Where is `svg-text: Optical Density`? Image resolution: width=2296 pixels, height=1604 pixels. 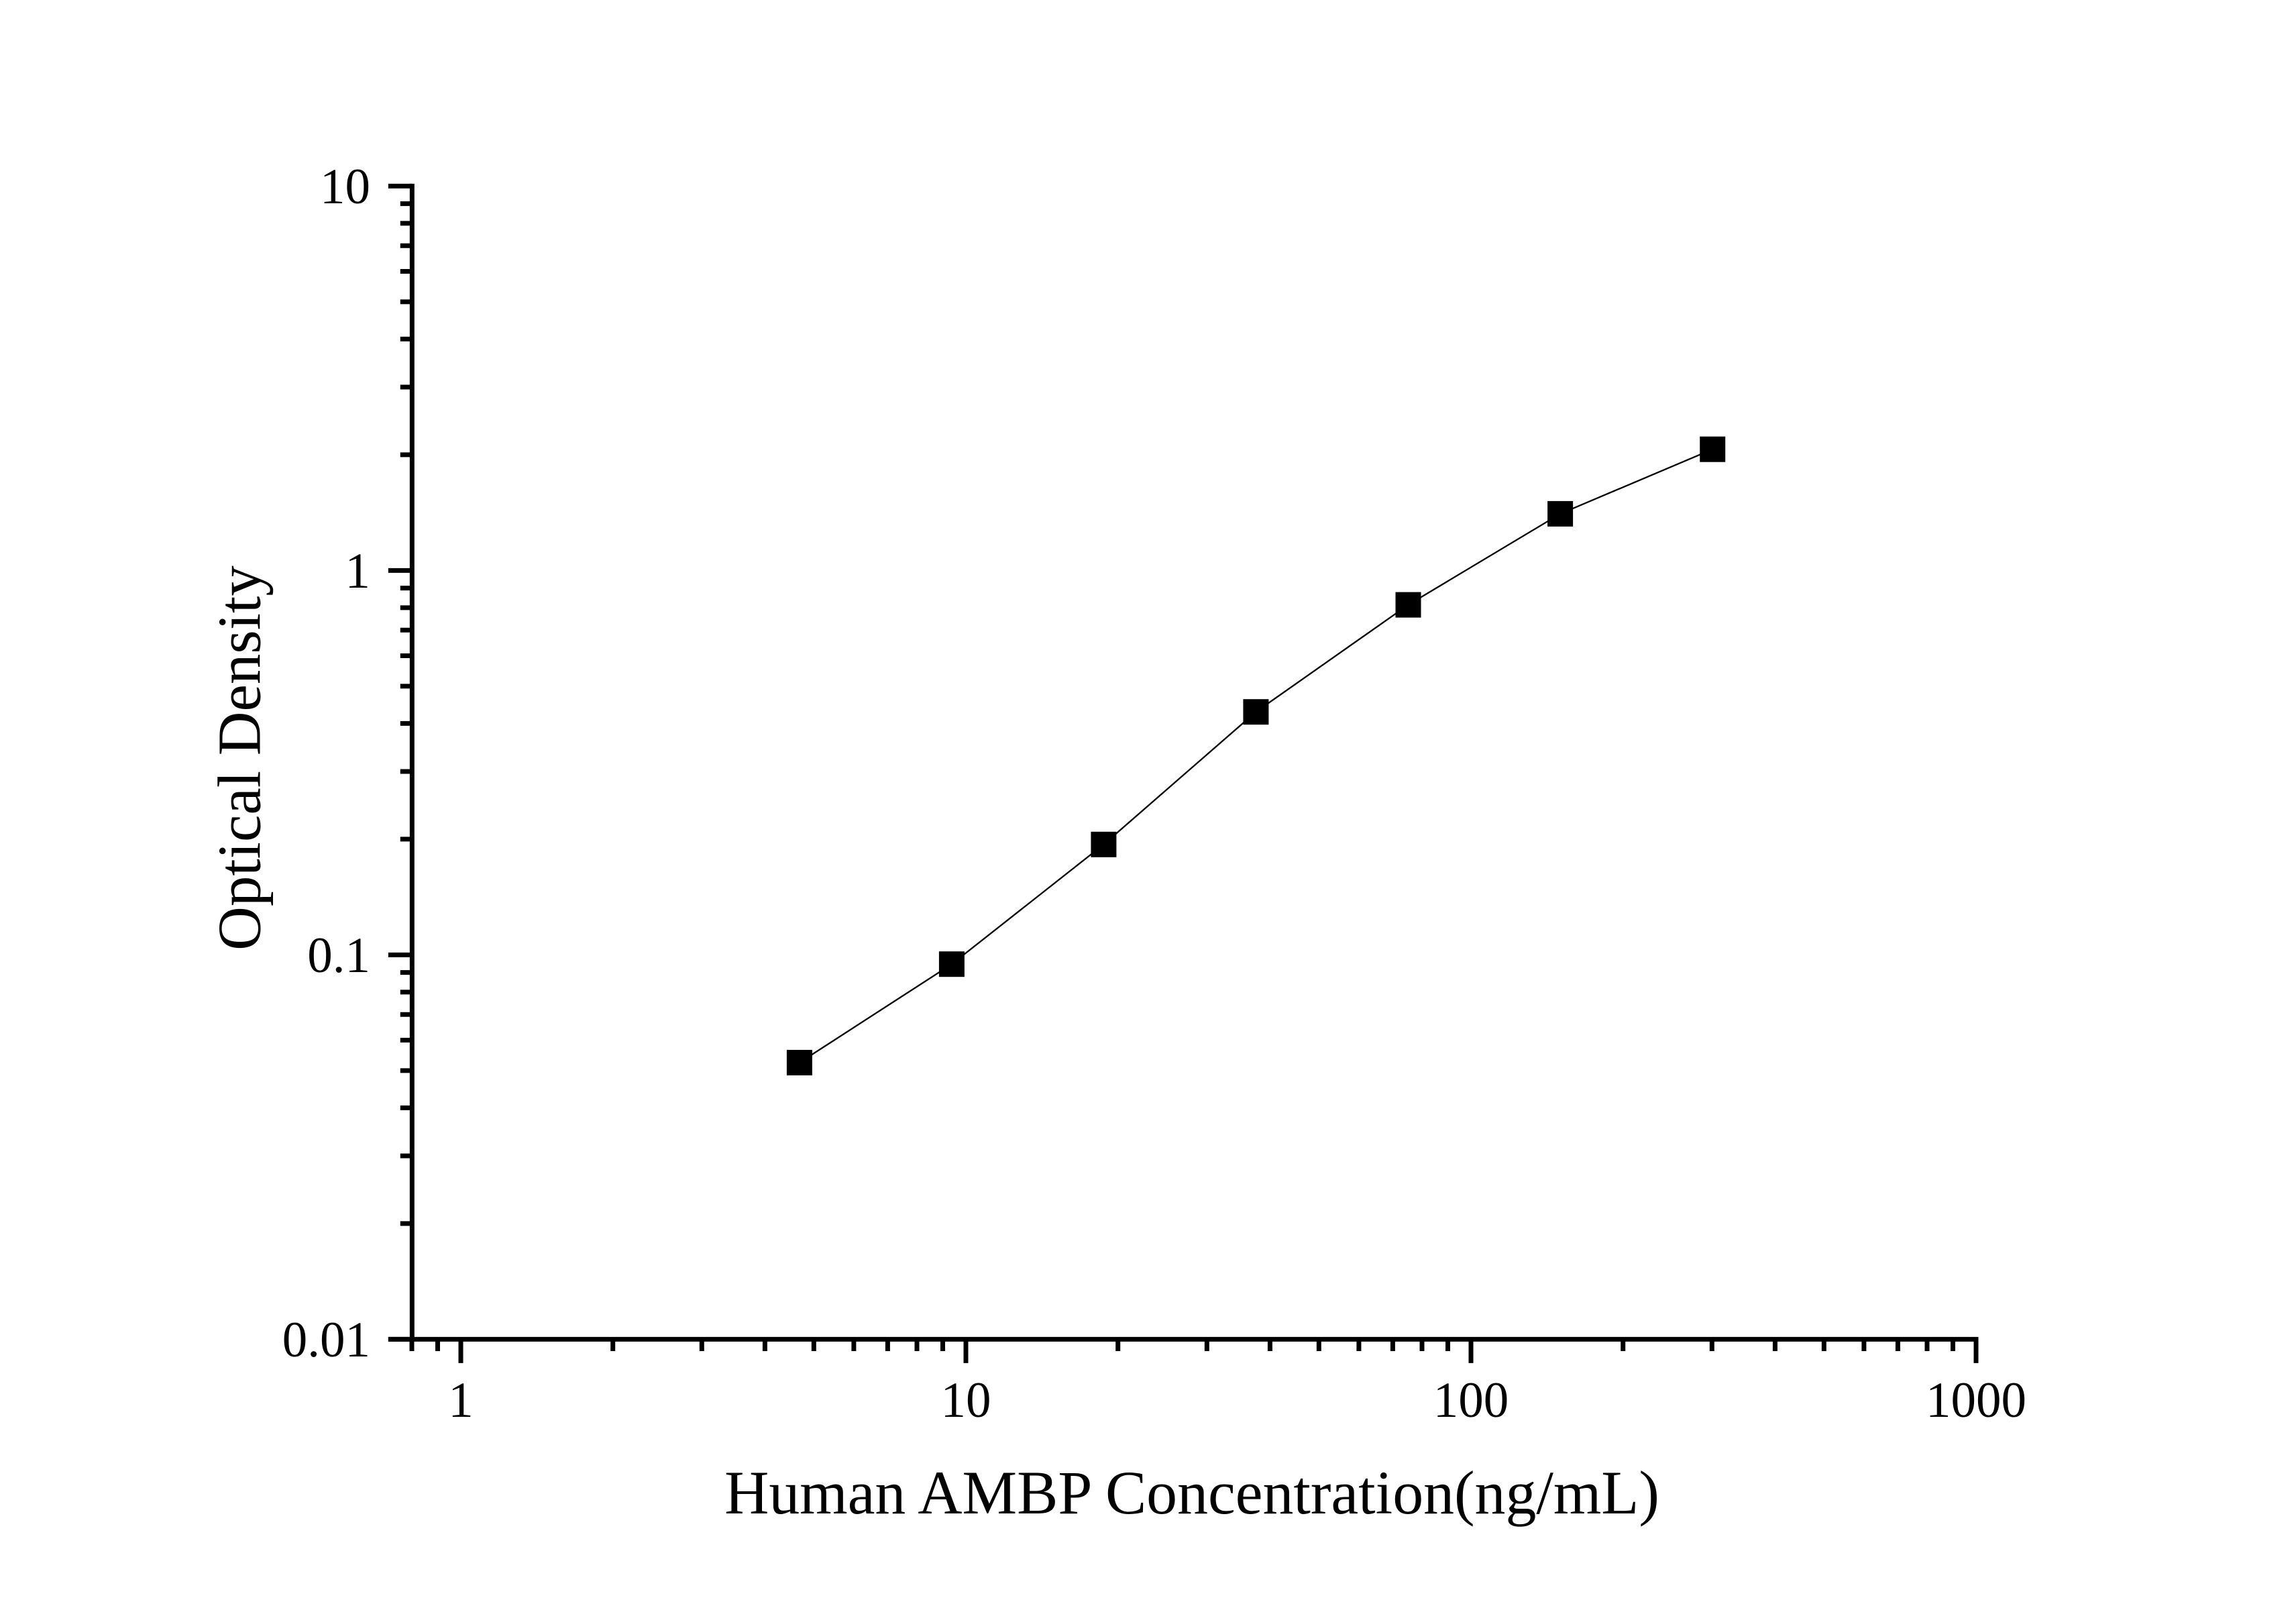 svg-text: Optical Density is located at coordinates (240, 758).